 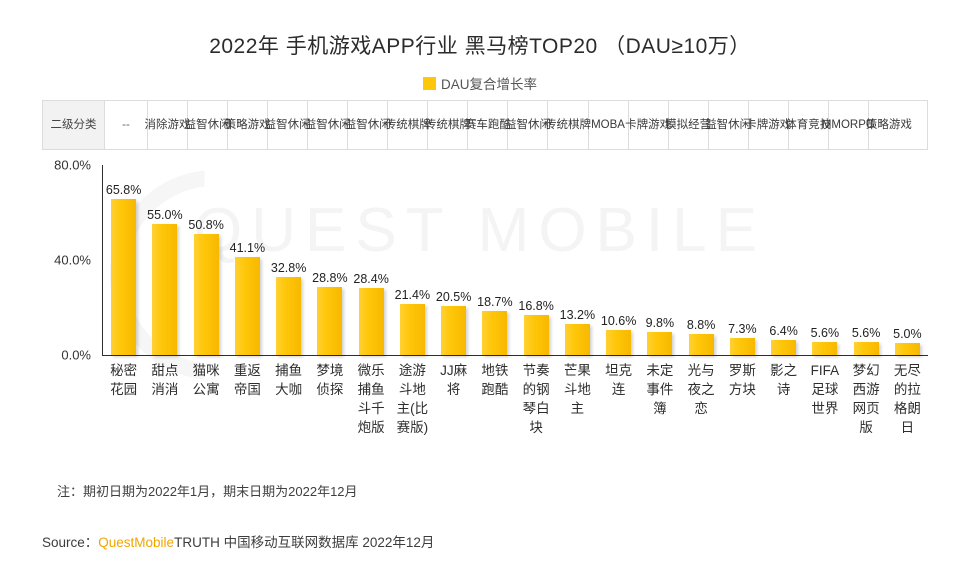 What do you see at coordinates (330, 380) in the screenshot?
I see `x-axis-label: 梦境侦探` at bounding box center [330, 380].